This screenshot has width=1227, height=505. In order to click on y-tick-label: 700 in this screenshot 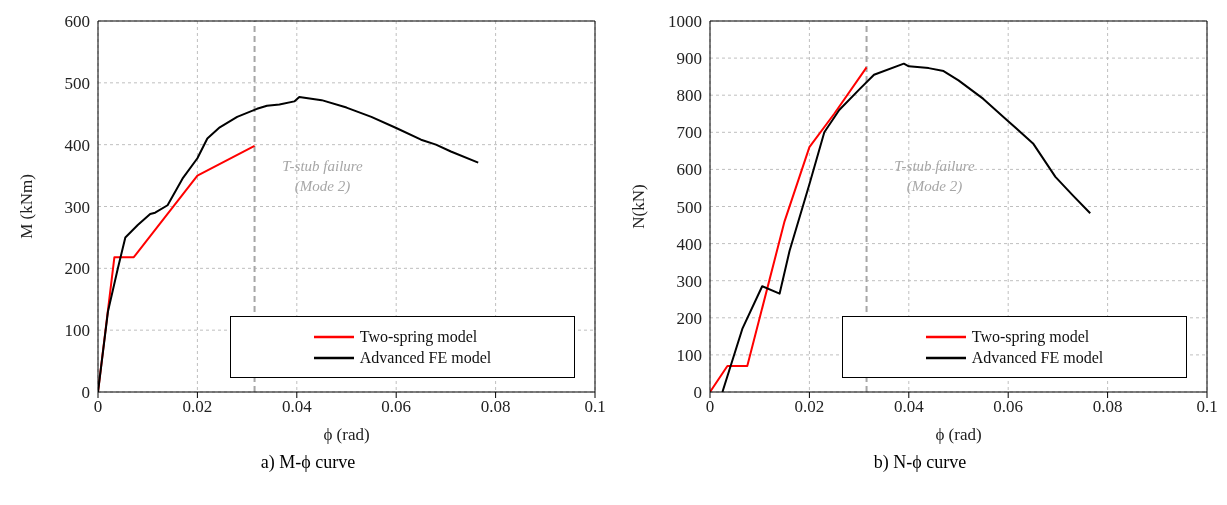, I will do `click(689, 133)`.